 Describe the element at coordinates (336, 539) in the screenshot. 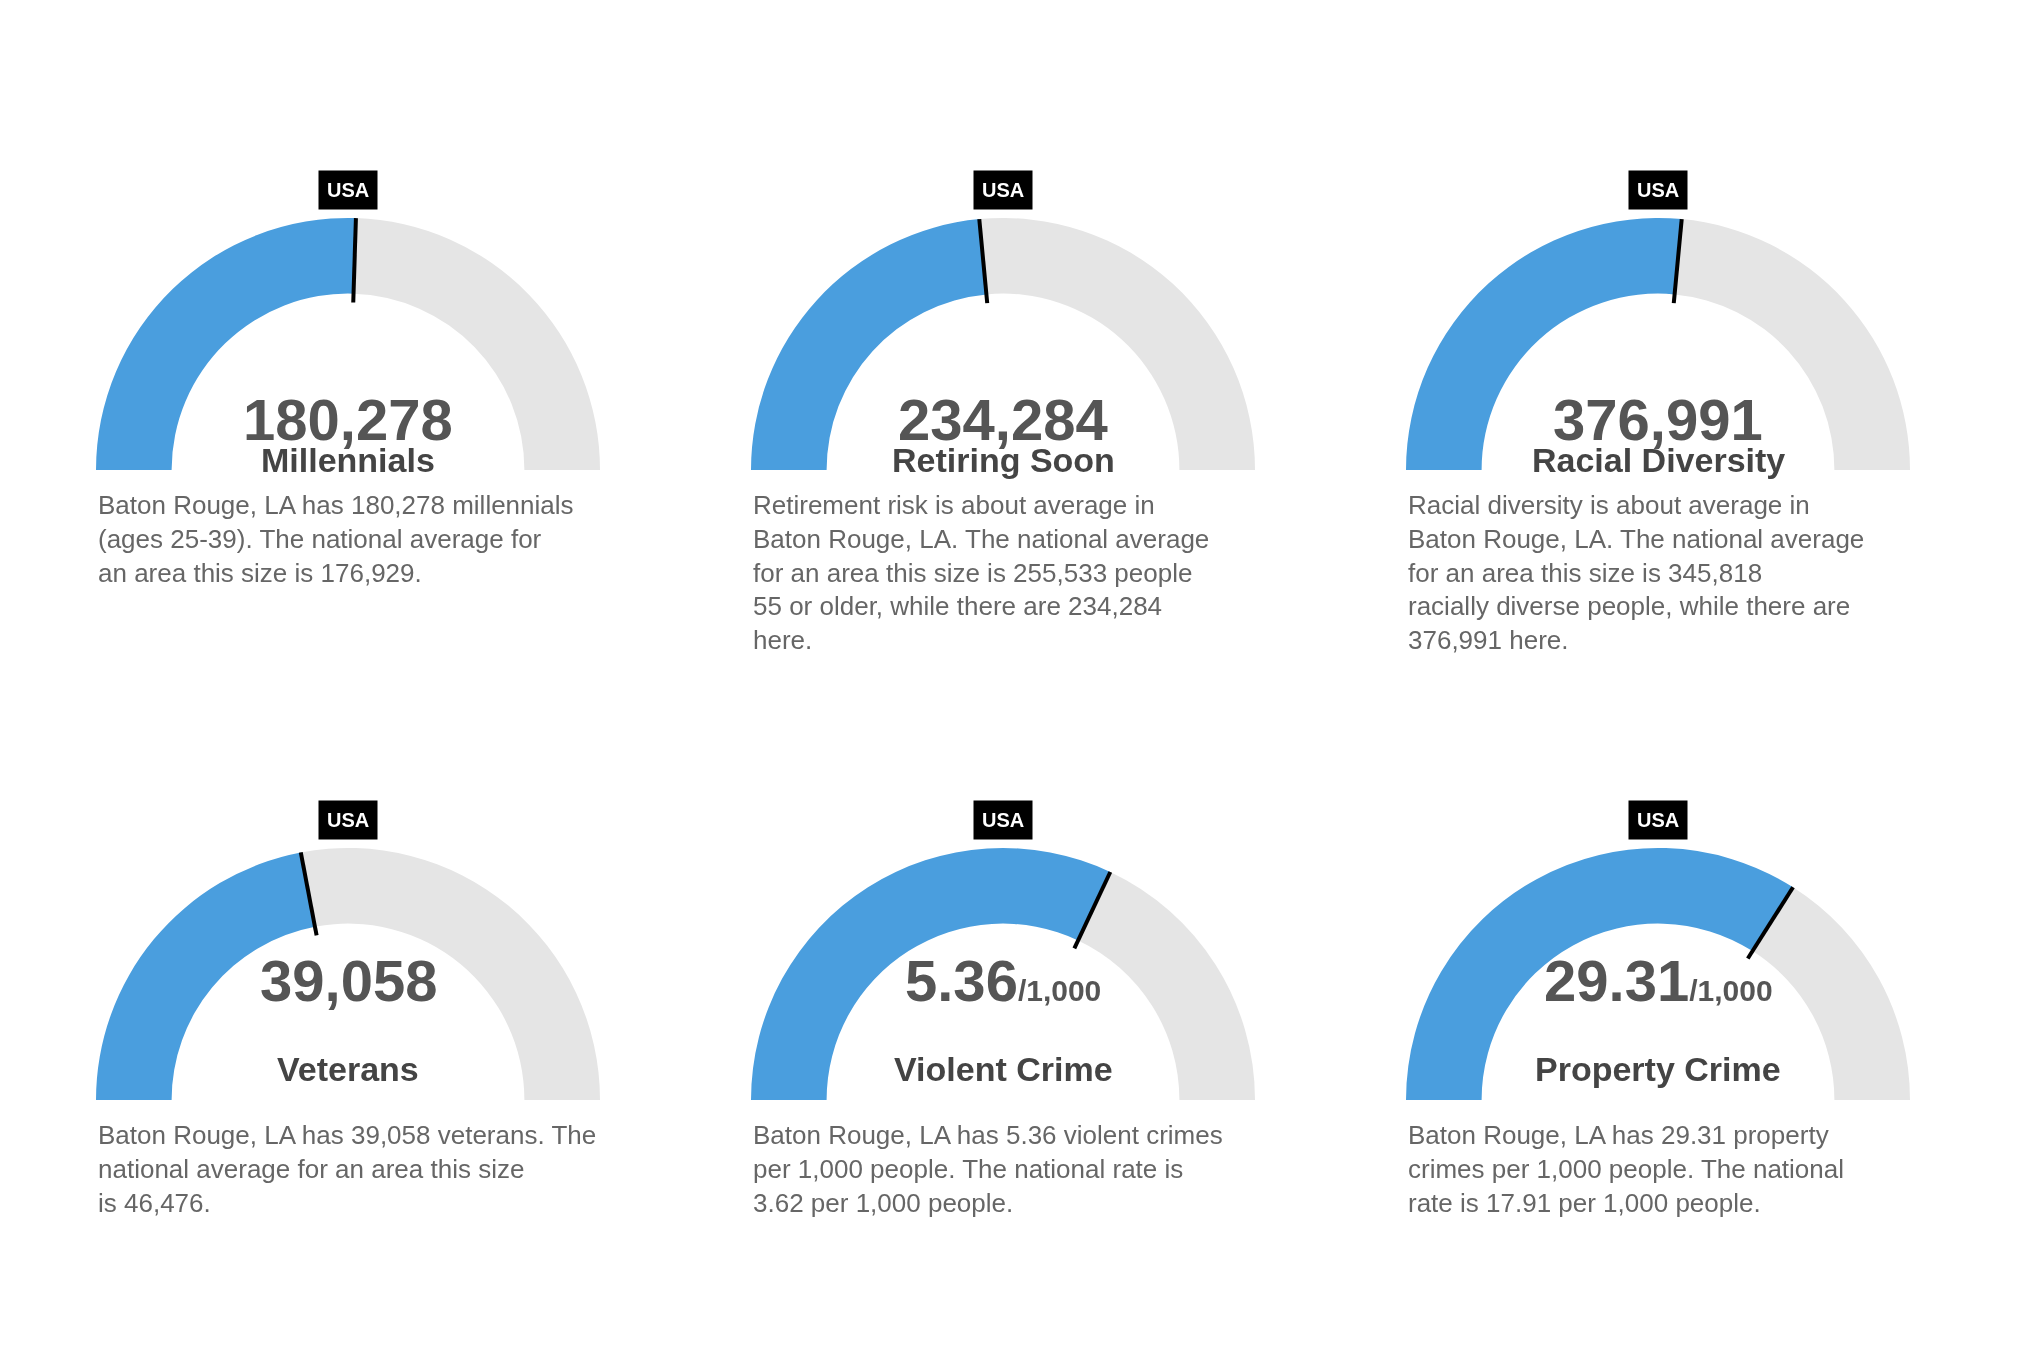

I see `text: Baton Rouge, LA has 180,278 millennials (ages 25-39). The national average for an area this size is 176,929.` at that location.